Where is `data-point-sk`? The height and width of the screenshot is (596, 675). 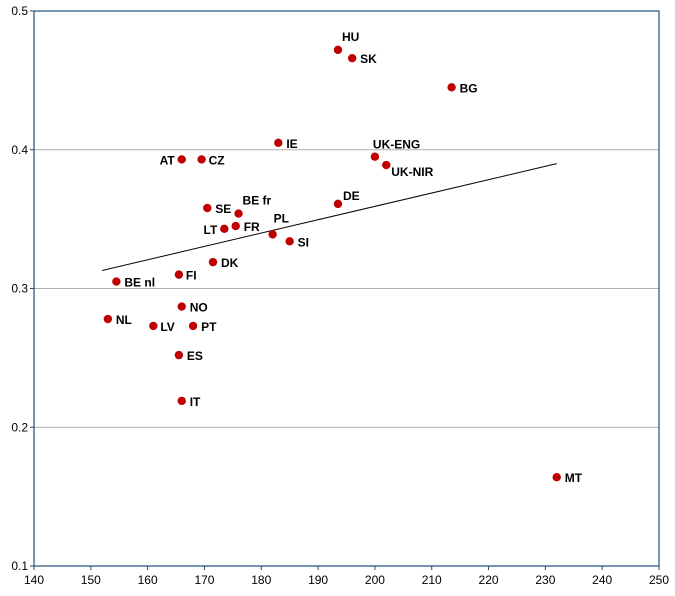
data-point-sk is located at coordinates (352, 58).